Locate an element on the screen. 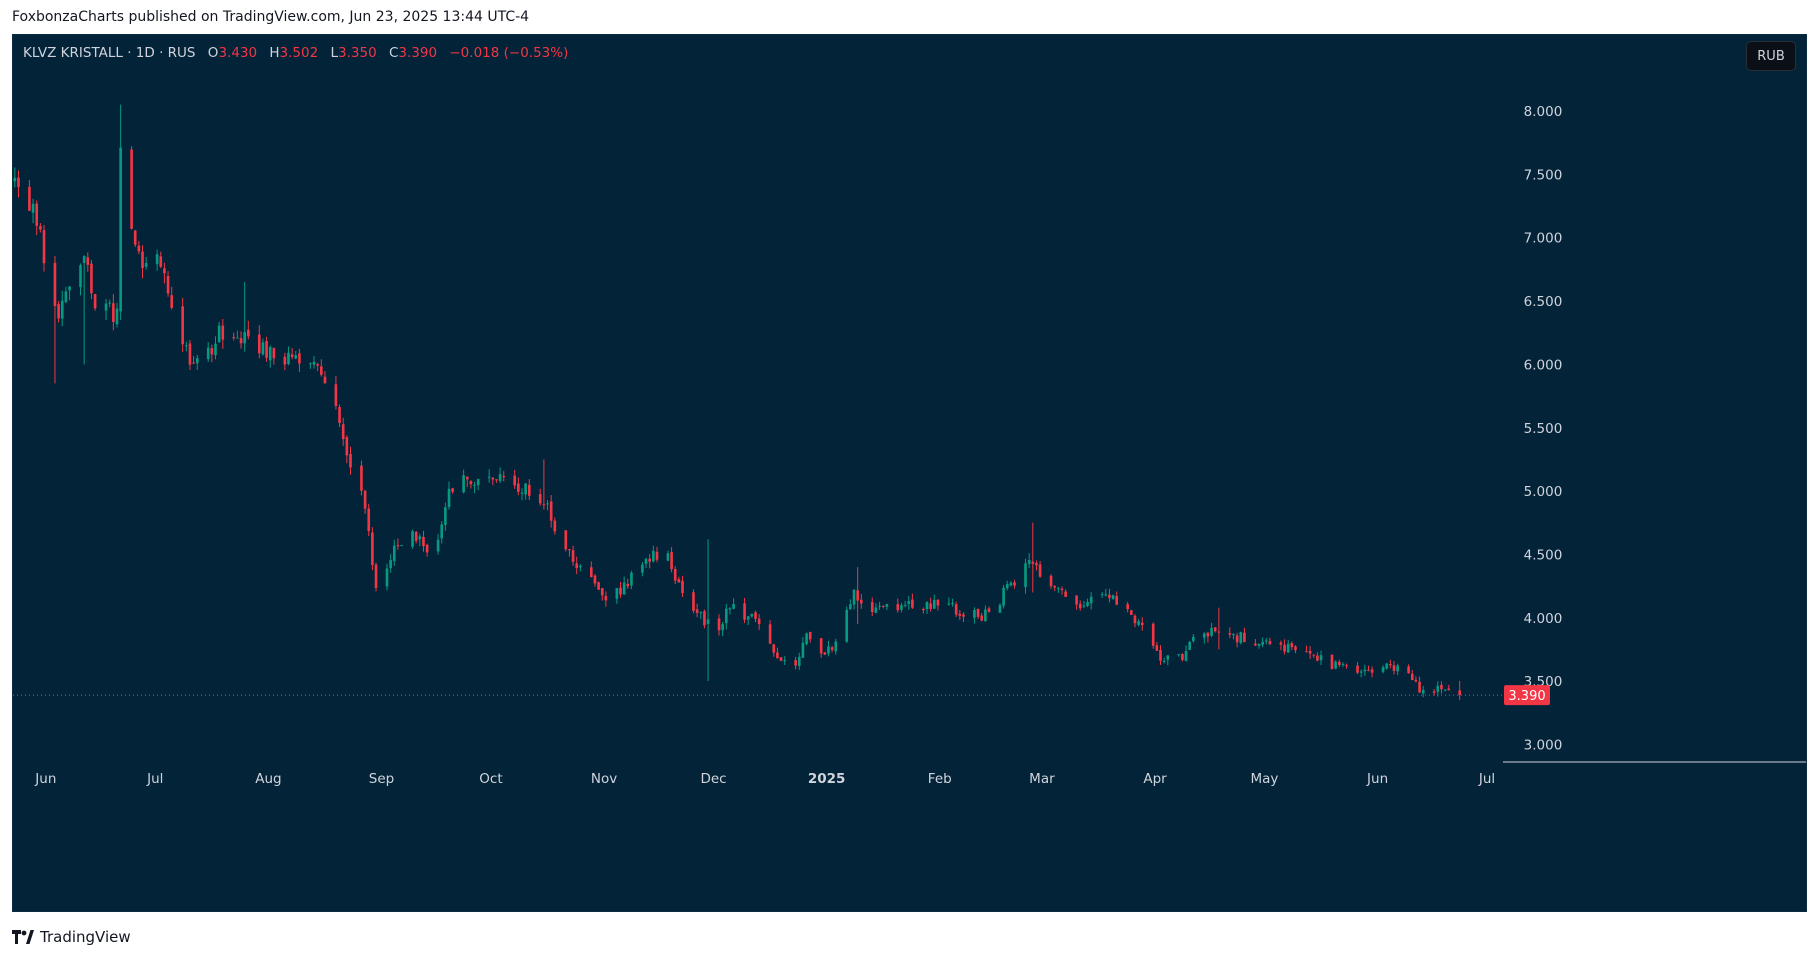  last-price-badge-label: 3.390 is located at coordinates (1526, 696).